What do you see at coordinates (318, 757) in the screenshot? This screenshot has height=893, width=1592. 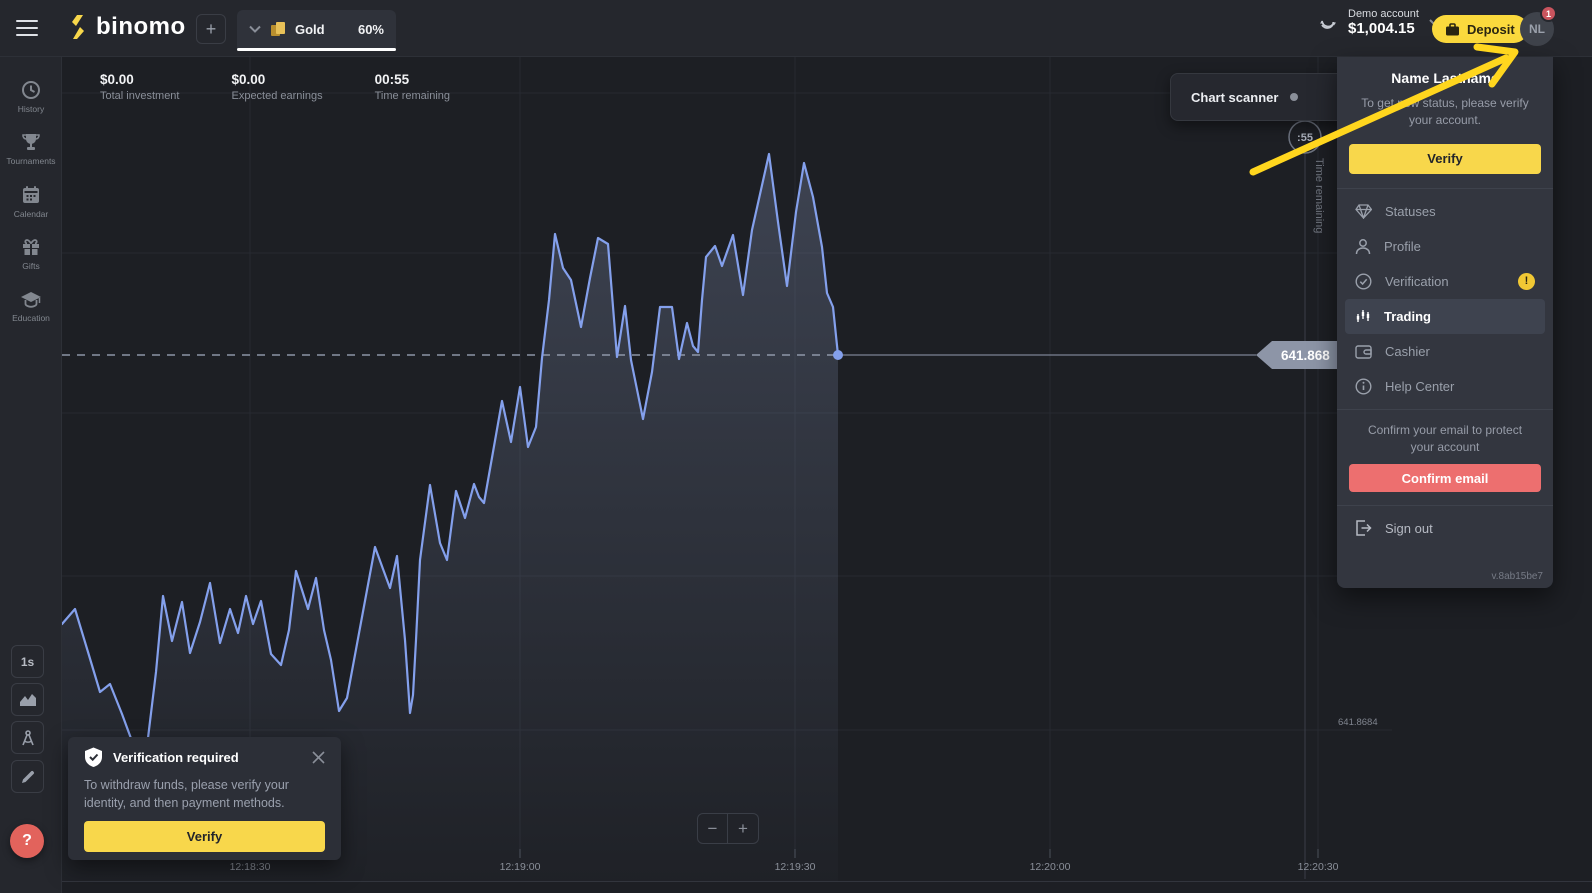 I see `close-icon` at bounding box center [318, 757].